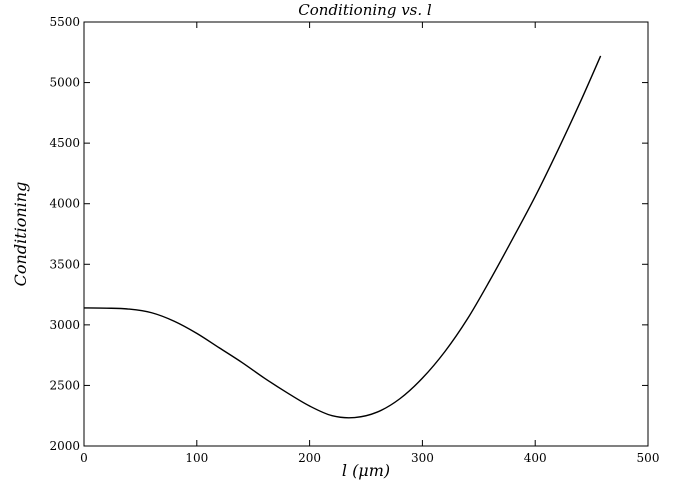 This screenshot has width=683, height=488. I want to click on y-tick-label: 5000, so click(64, 83).